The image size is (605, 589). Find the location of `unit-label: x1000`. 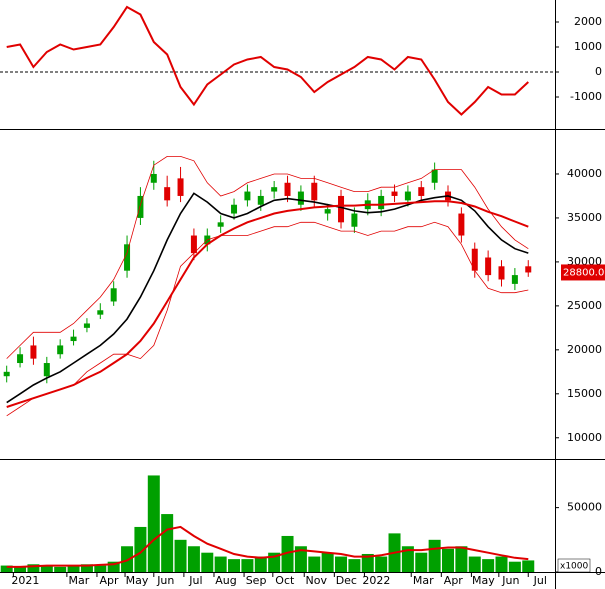

unit-label: x1000 is located at coordinates (574, 567).